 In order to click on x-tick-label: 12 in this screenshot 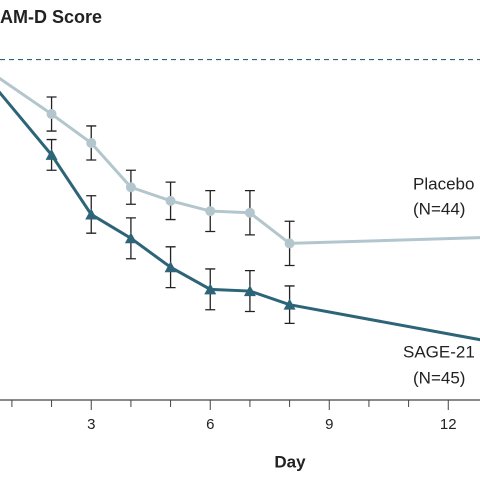, I will do `click(448, 424)`.